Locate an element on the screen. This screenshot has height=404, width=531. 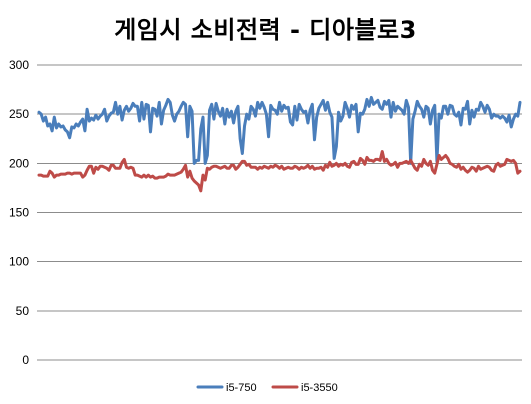
y-tick-label: 50 is located at coordinates (23, 311).